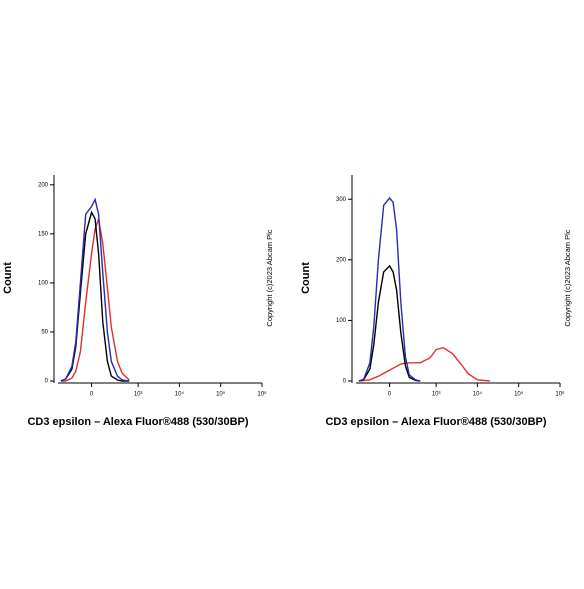  What do you see at coordinates (44, 333) in the screenshot?
I see `y-tick-label: 50` at bounding box center [44, 333].